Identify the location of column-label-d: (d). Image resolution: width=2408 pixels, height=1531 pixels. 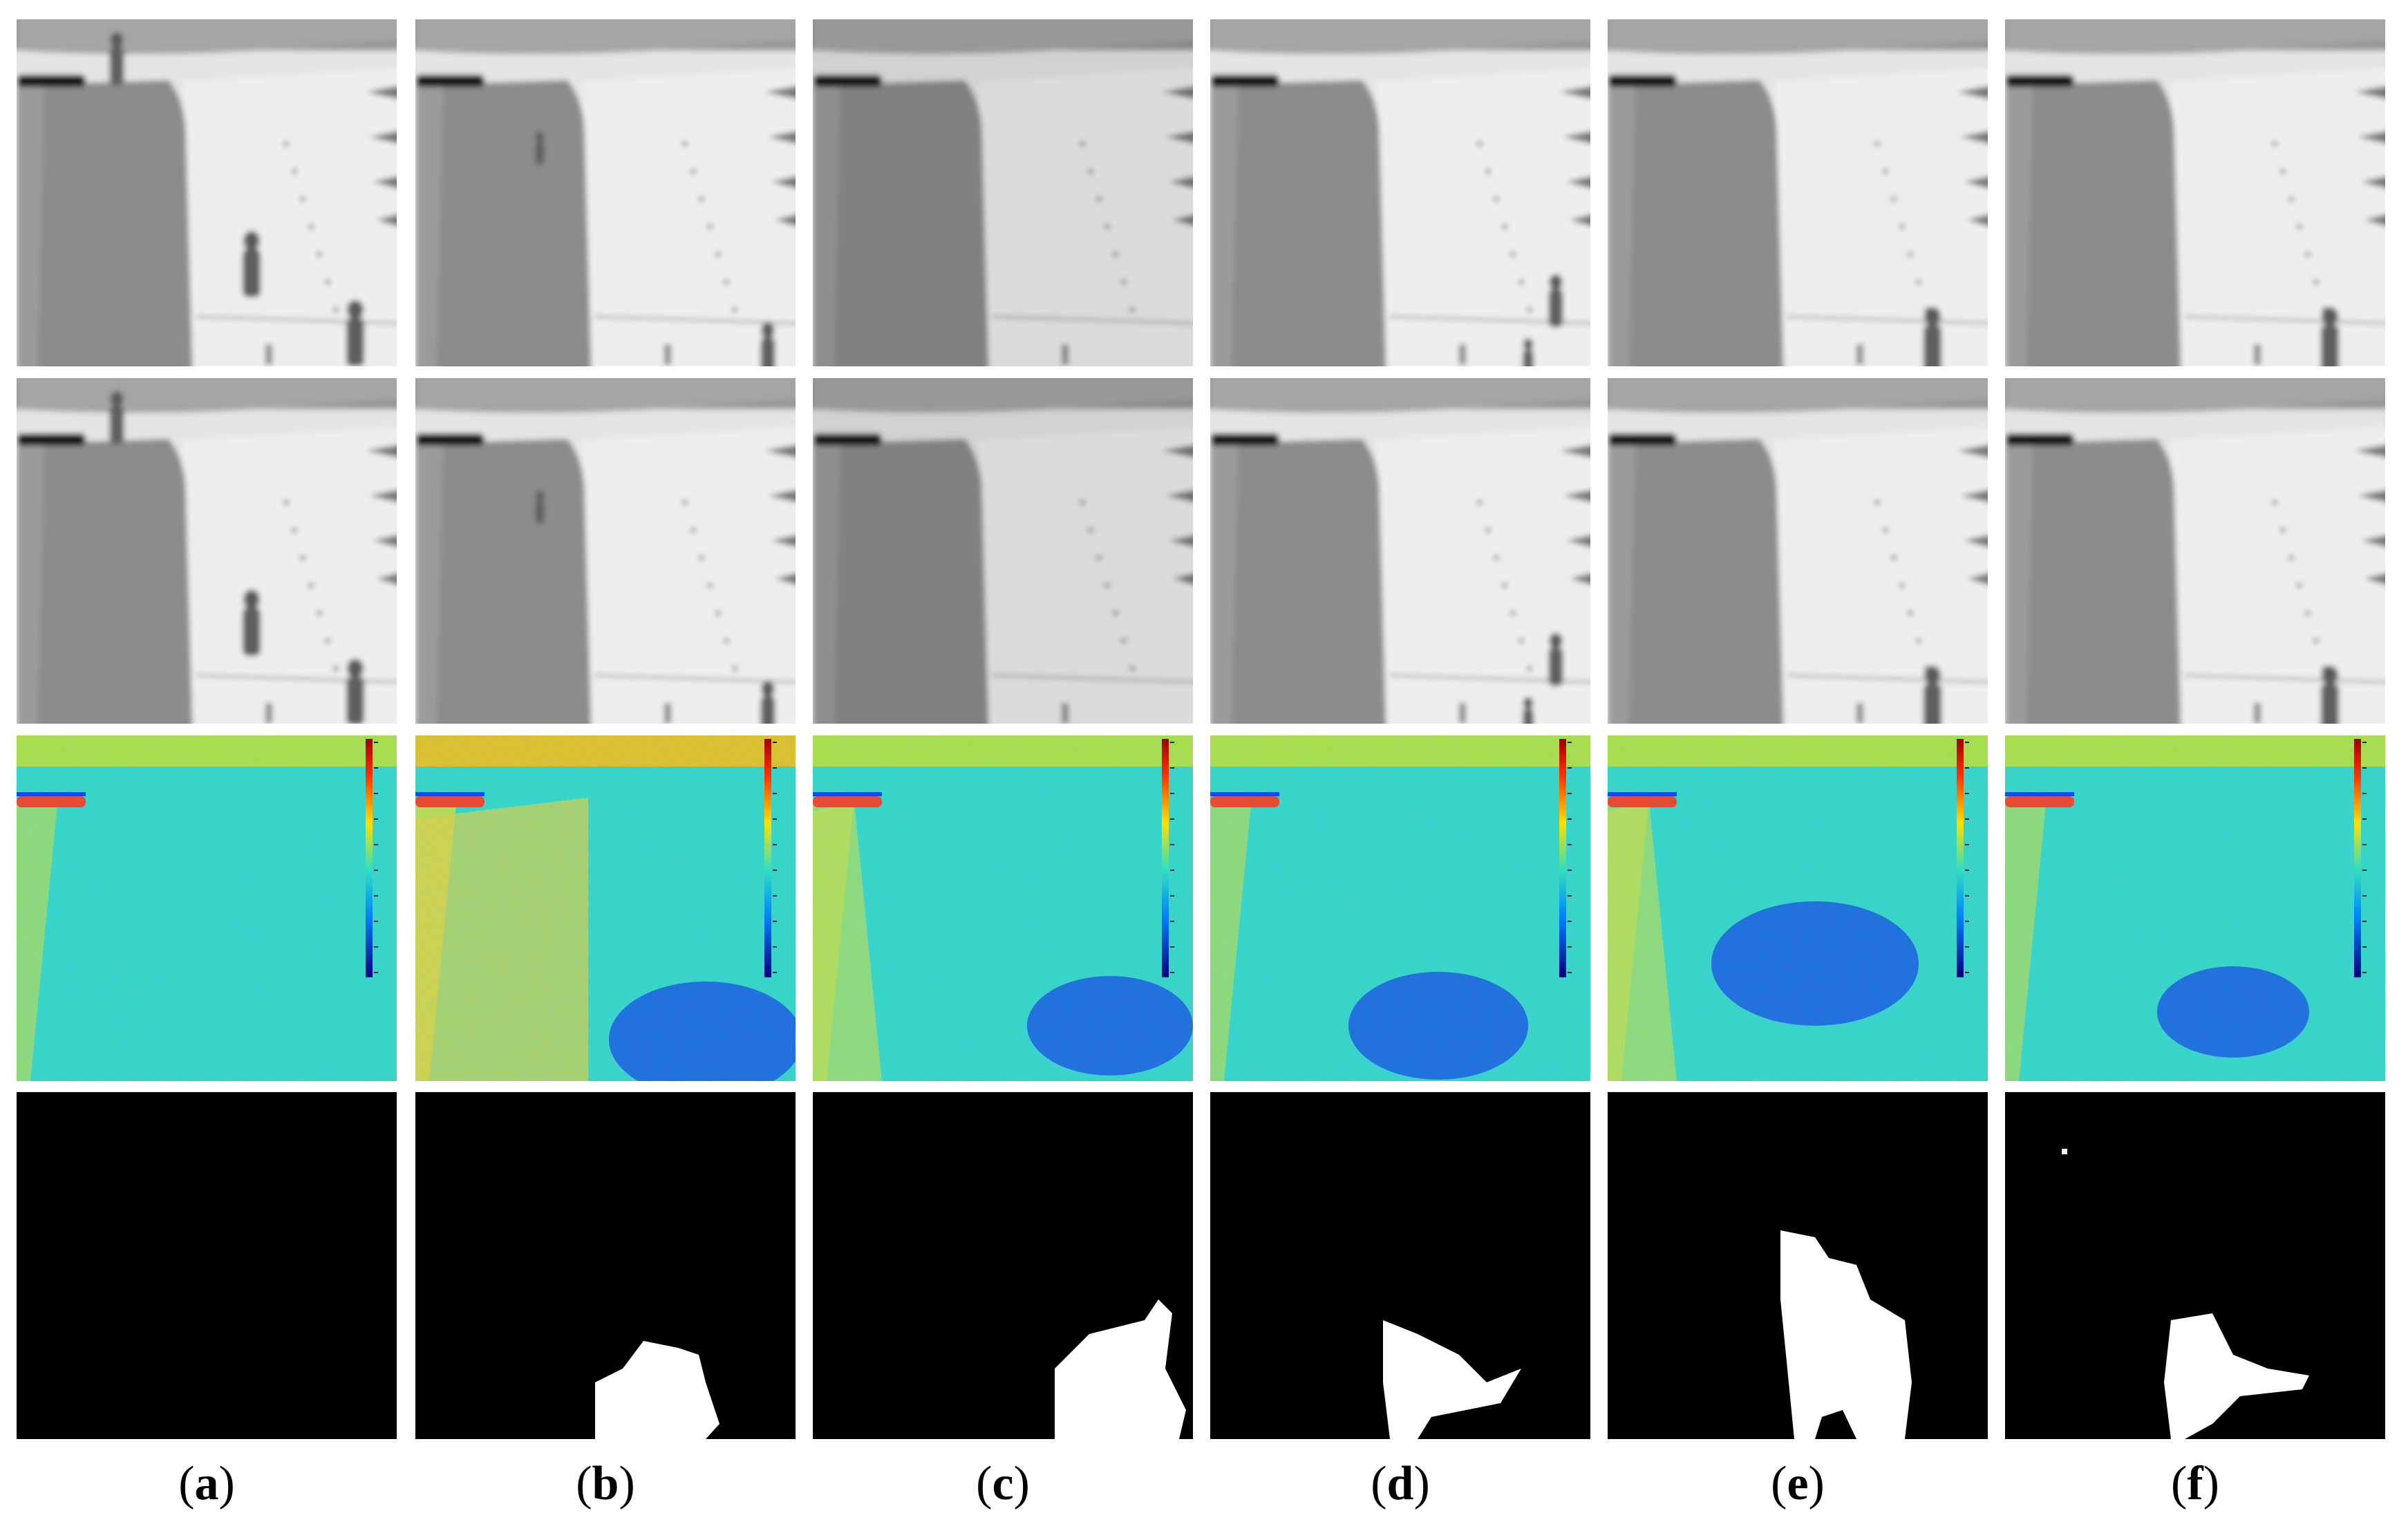
(1400, 1484).